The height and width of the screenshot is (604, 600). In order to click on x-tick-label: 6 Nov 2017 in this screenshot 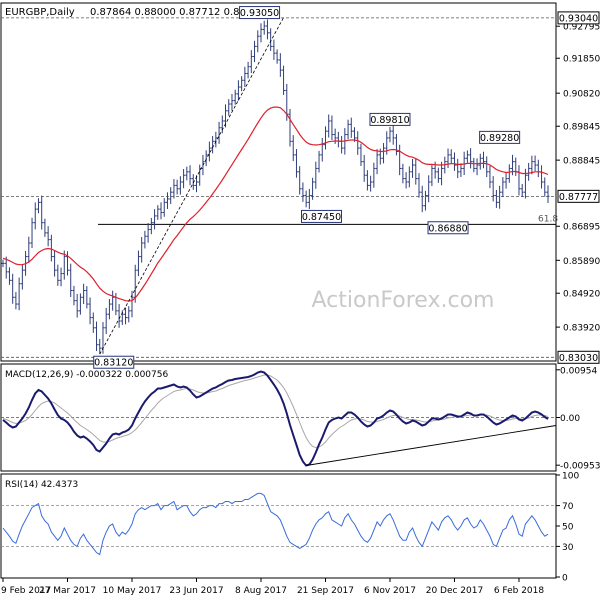, I will do `click(390, 591)`.